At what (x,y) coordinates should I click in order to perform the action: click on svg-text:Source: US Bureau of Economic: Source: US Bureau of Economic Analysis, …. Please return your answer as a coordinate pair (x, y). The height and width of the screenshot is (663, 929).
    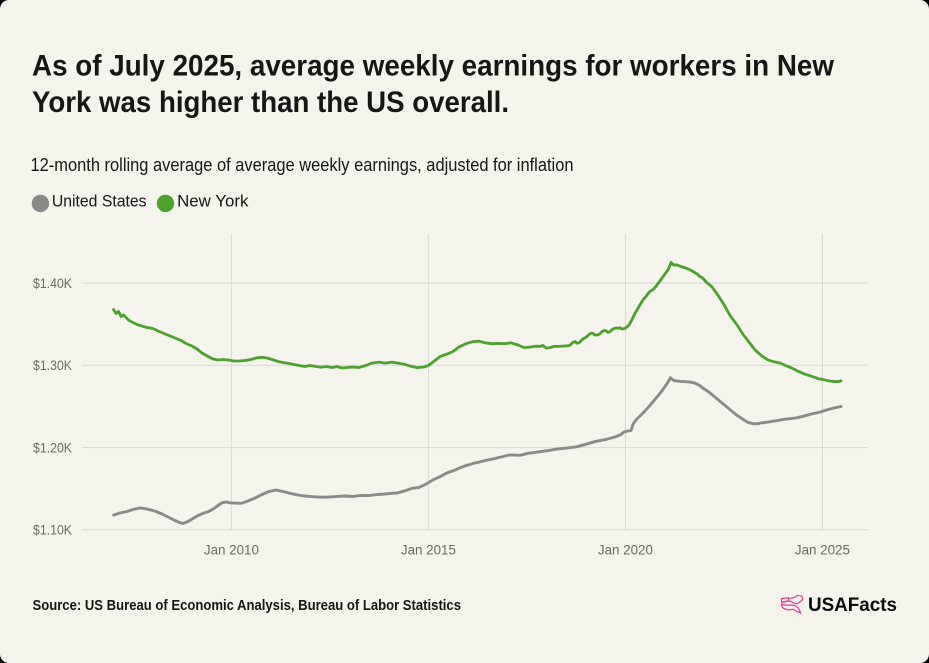
    Looking at the image, I should click on (247, 605).